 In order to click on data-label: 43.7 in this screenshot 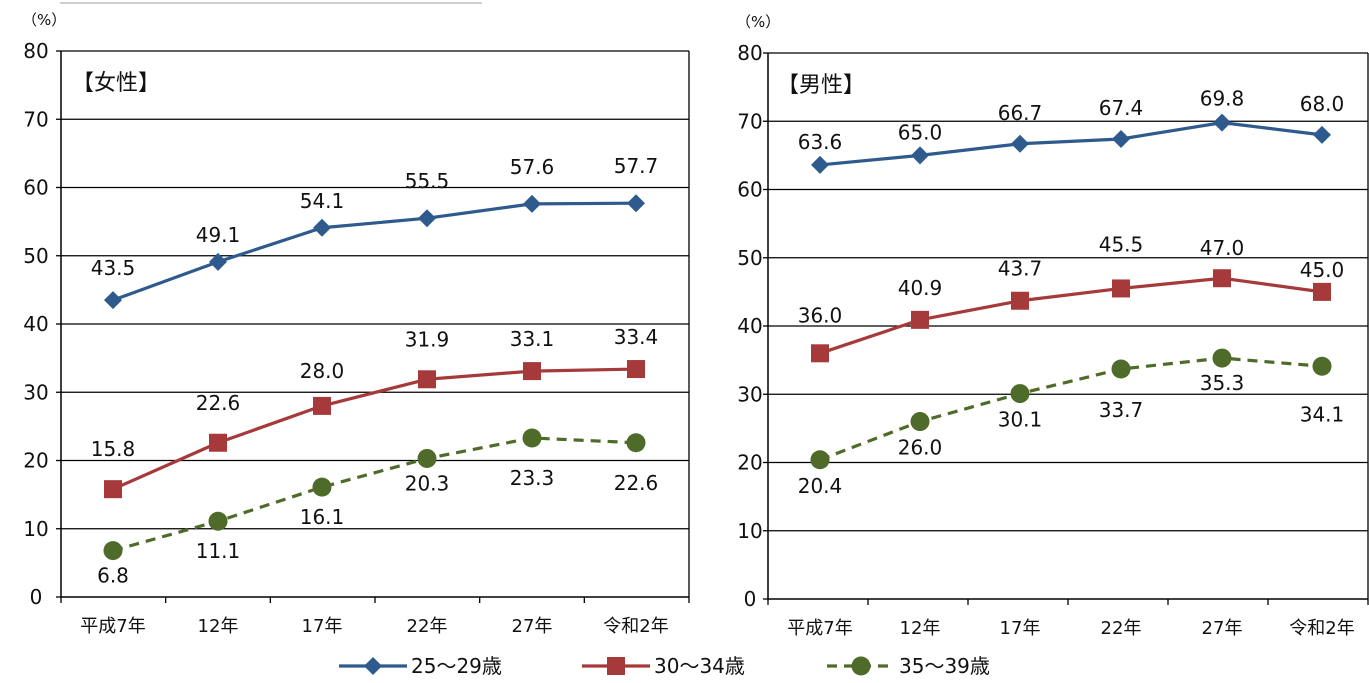, I will do `click(1020, 269)`.